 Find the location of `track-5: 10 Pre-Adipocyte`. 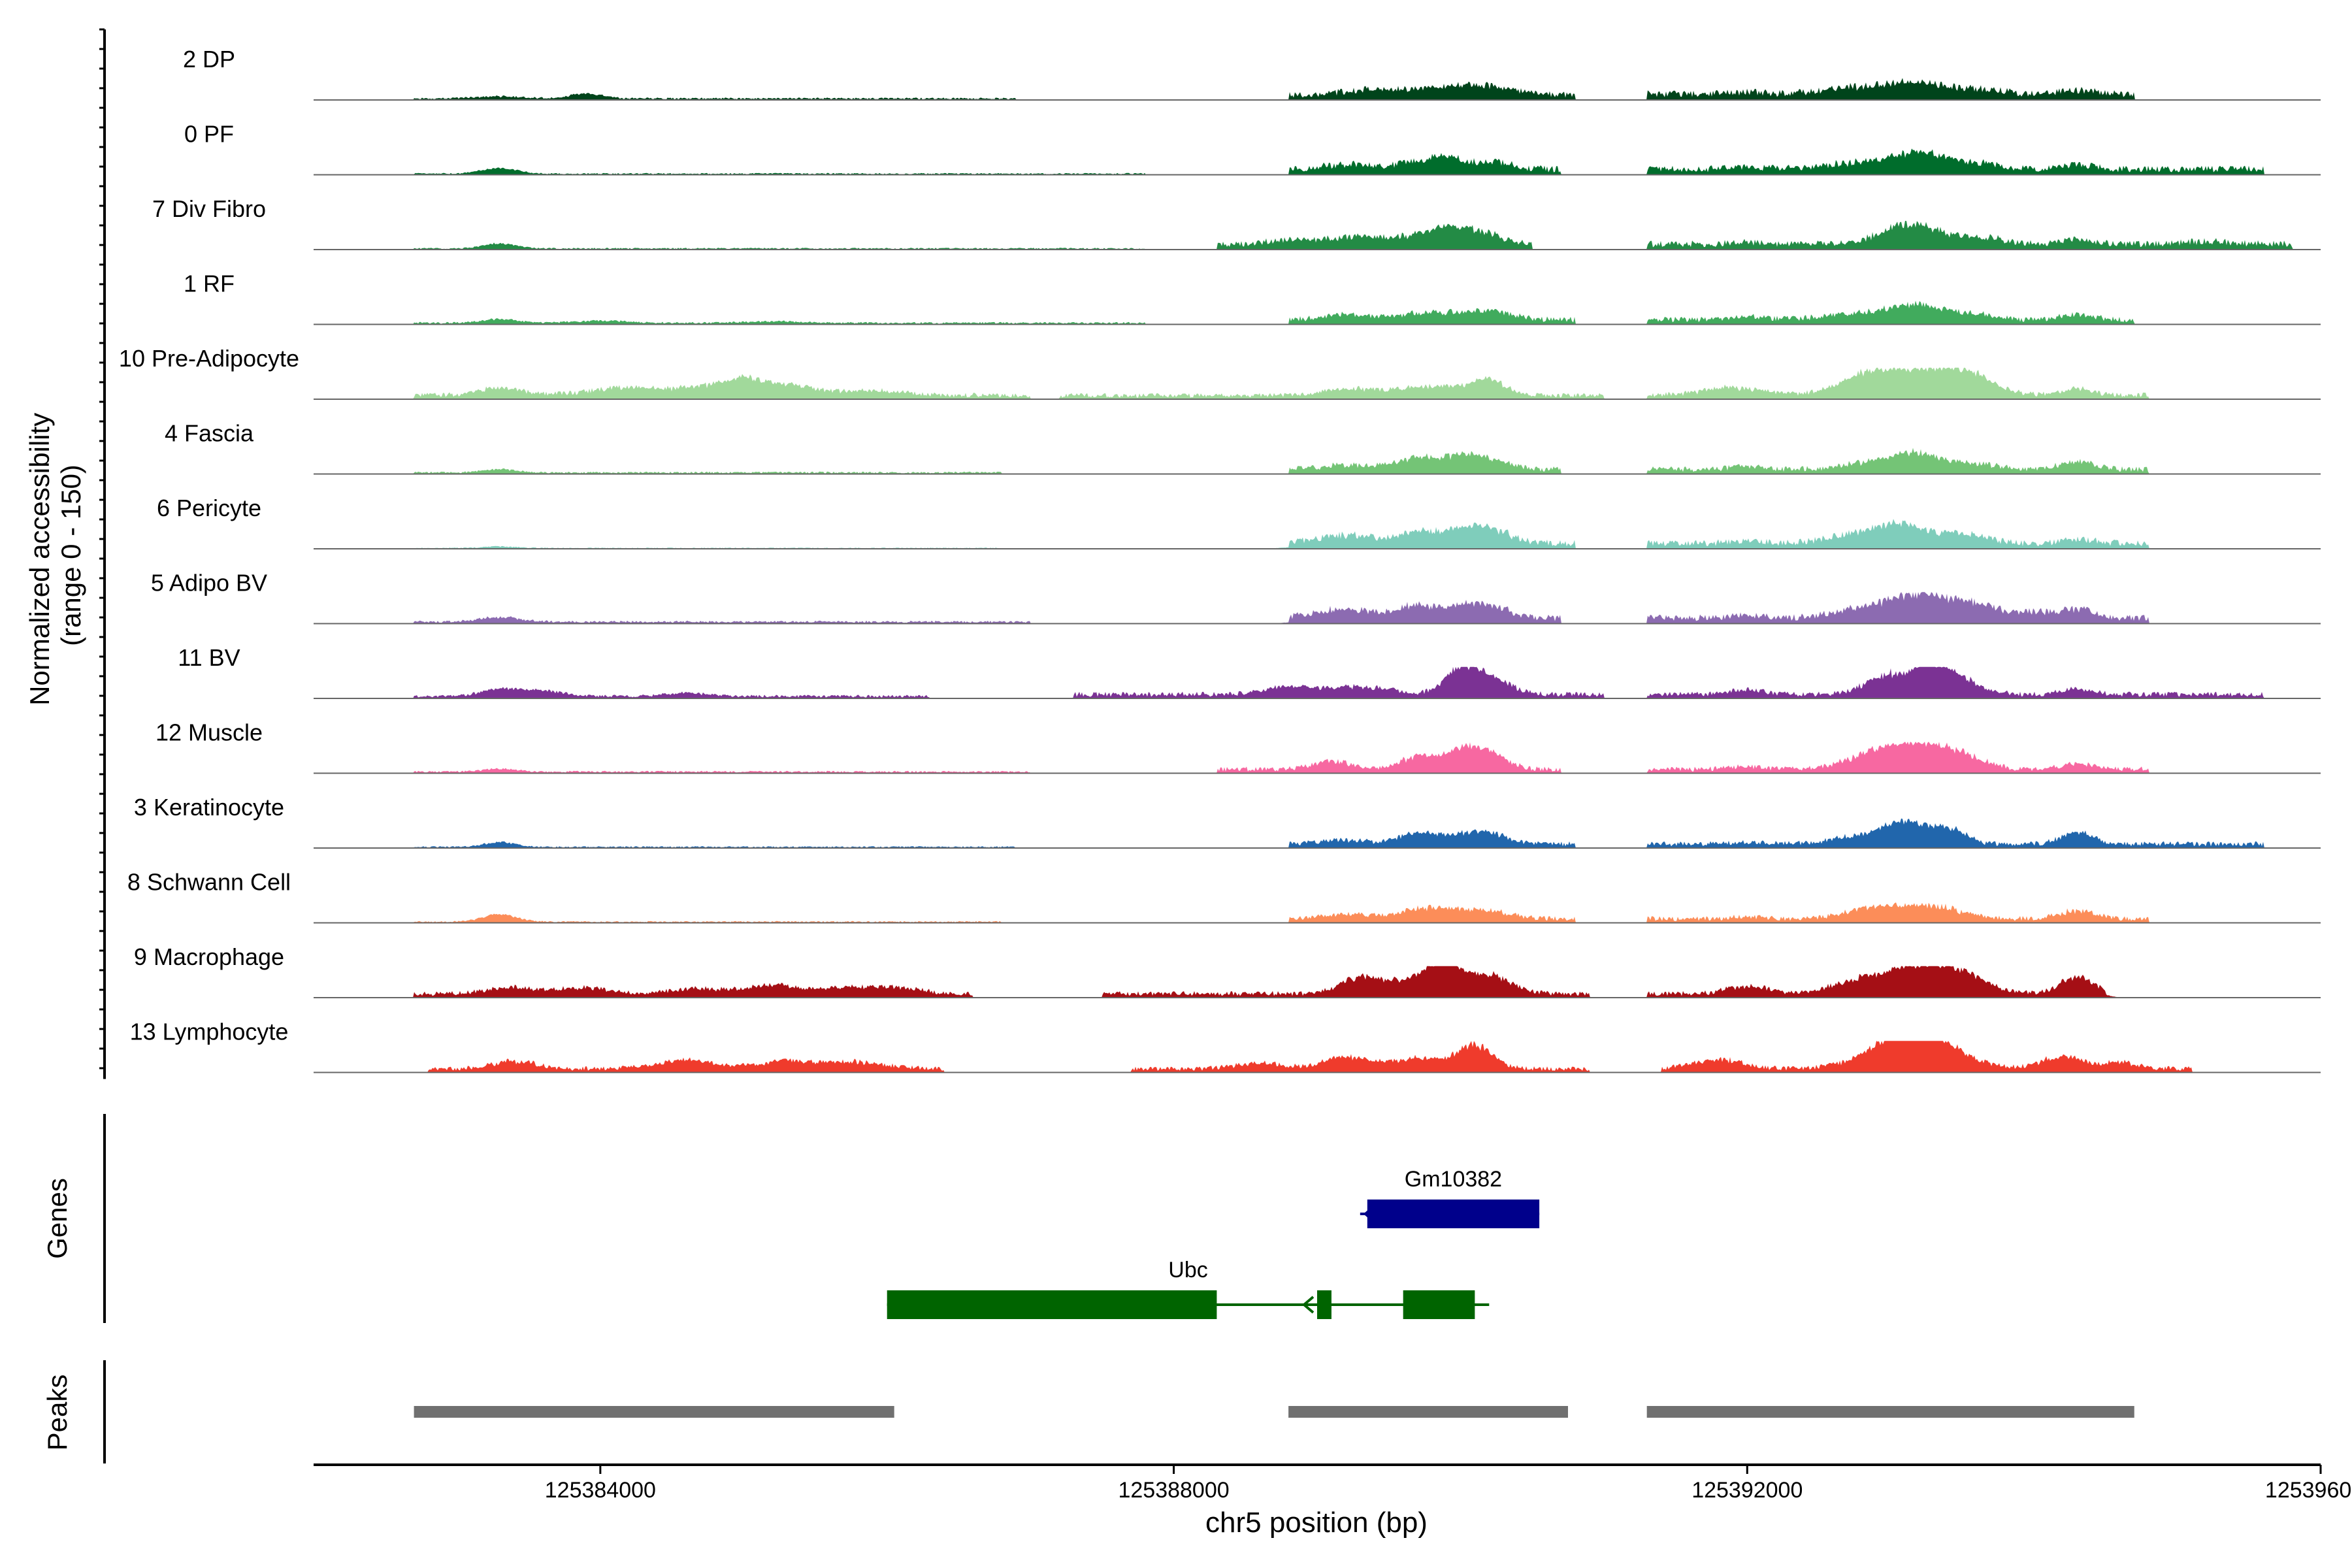

track-5: 10 Pre-Adipocyte is located at coordinates (1220, 372).